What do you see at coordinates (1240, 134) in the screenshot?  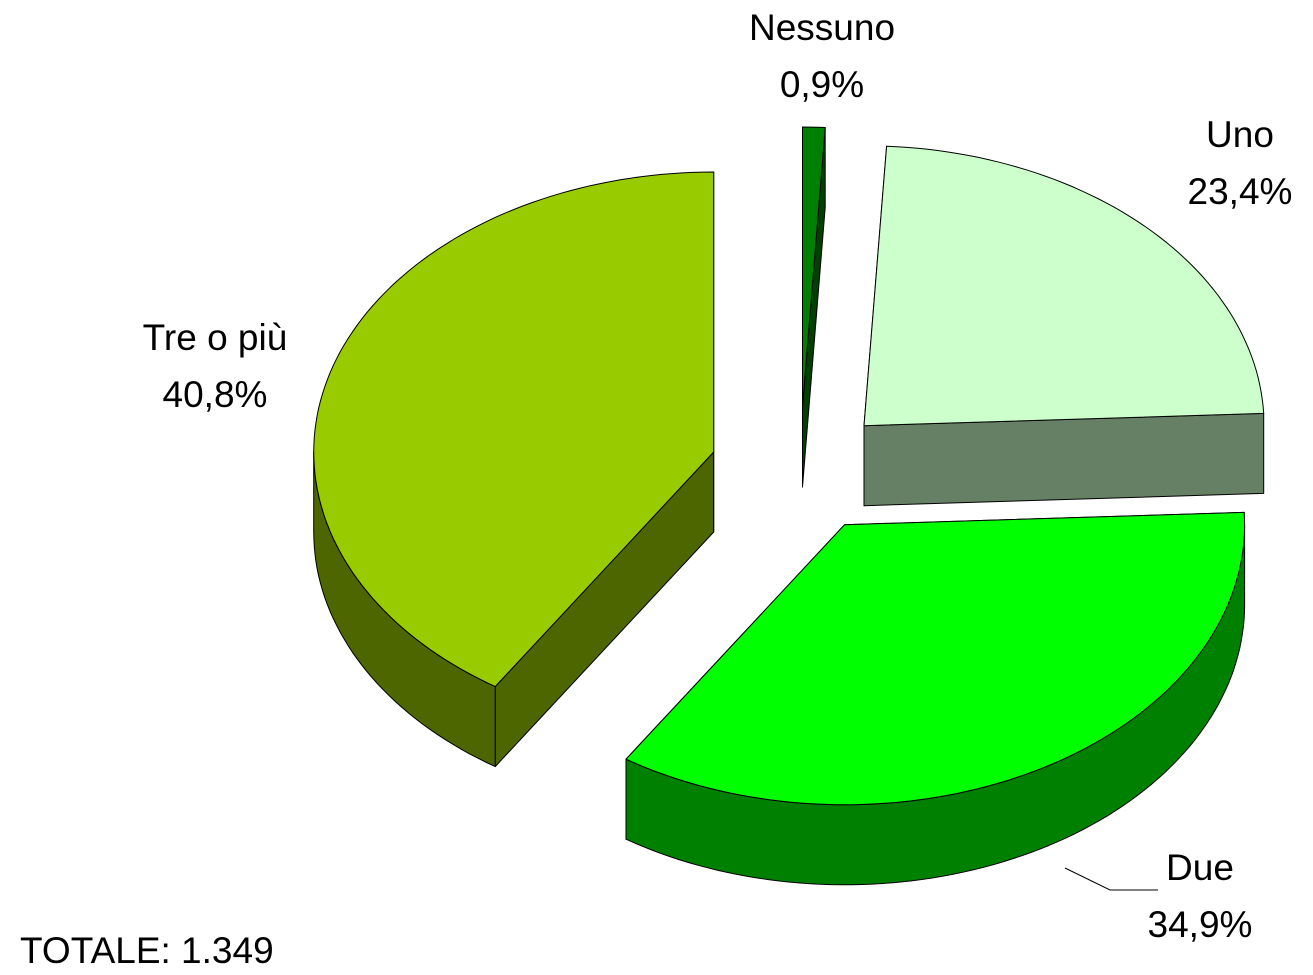 I see `slice-label: Uno` at bounding box center [1240, 134].